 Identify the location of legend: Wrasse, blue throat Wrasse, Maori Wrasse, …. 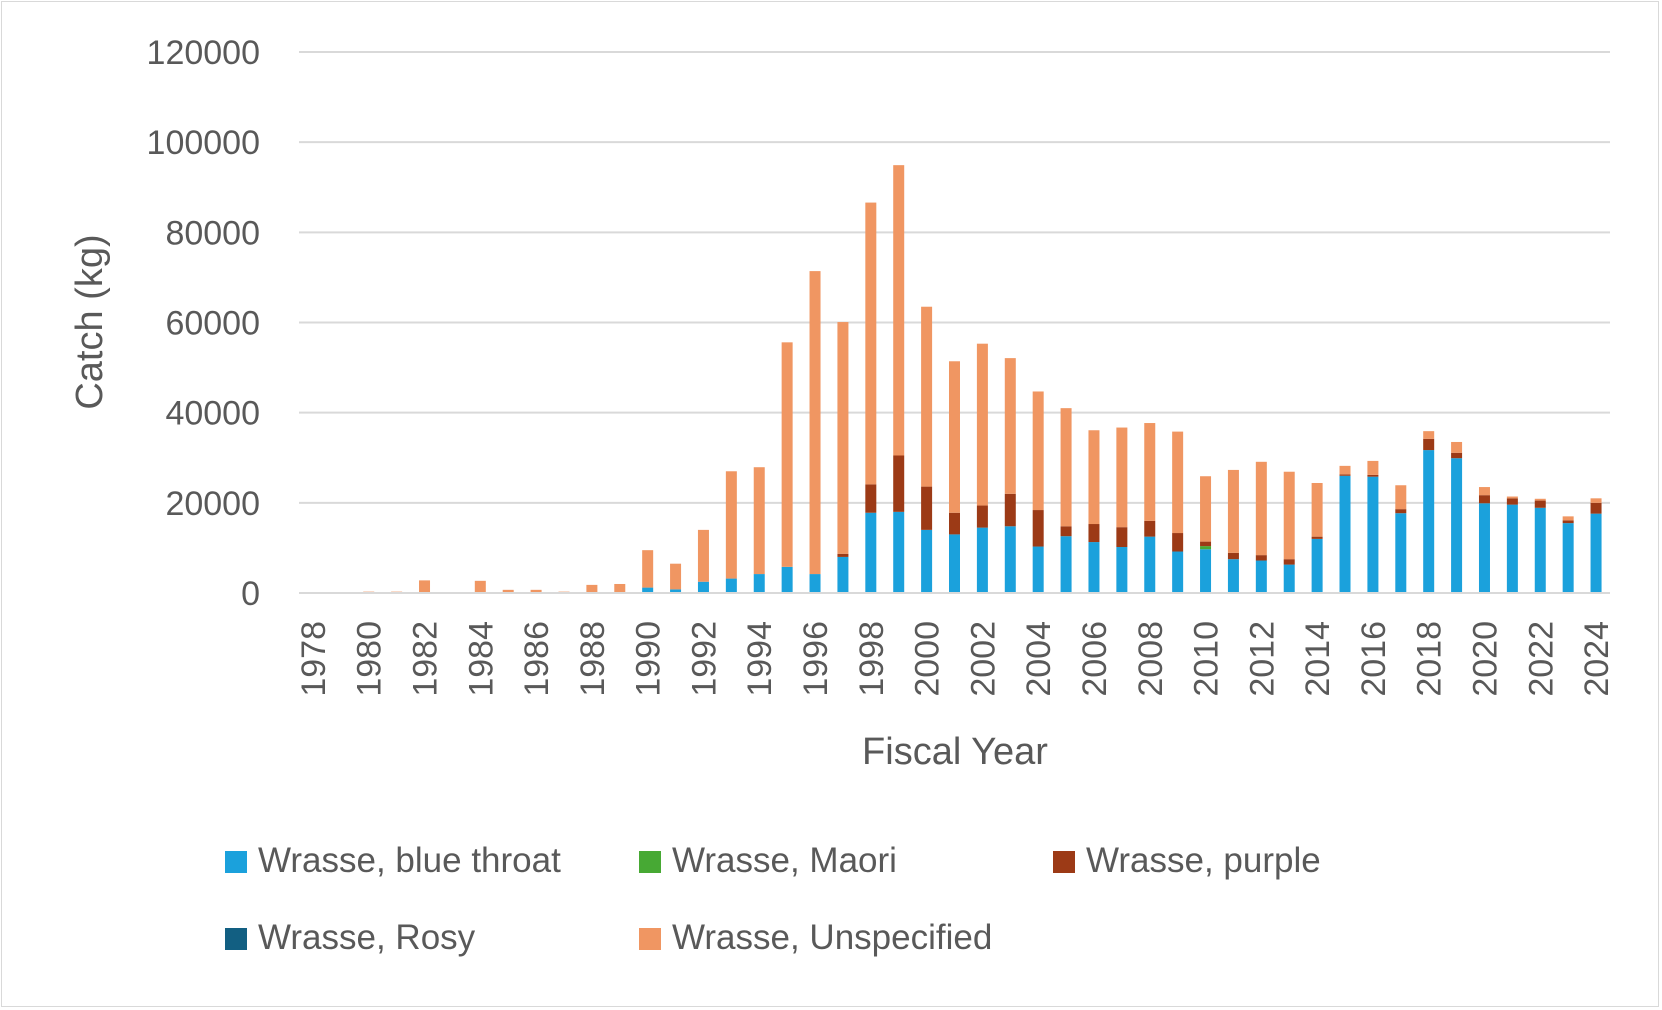
(773, 899).